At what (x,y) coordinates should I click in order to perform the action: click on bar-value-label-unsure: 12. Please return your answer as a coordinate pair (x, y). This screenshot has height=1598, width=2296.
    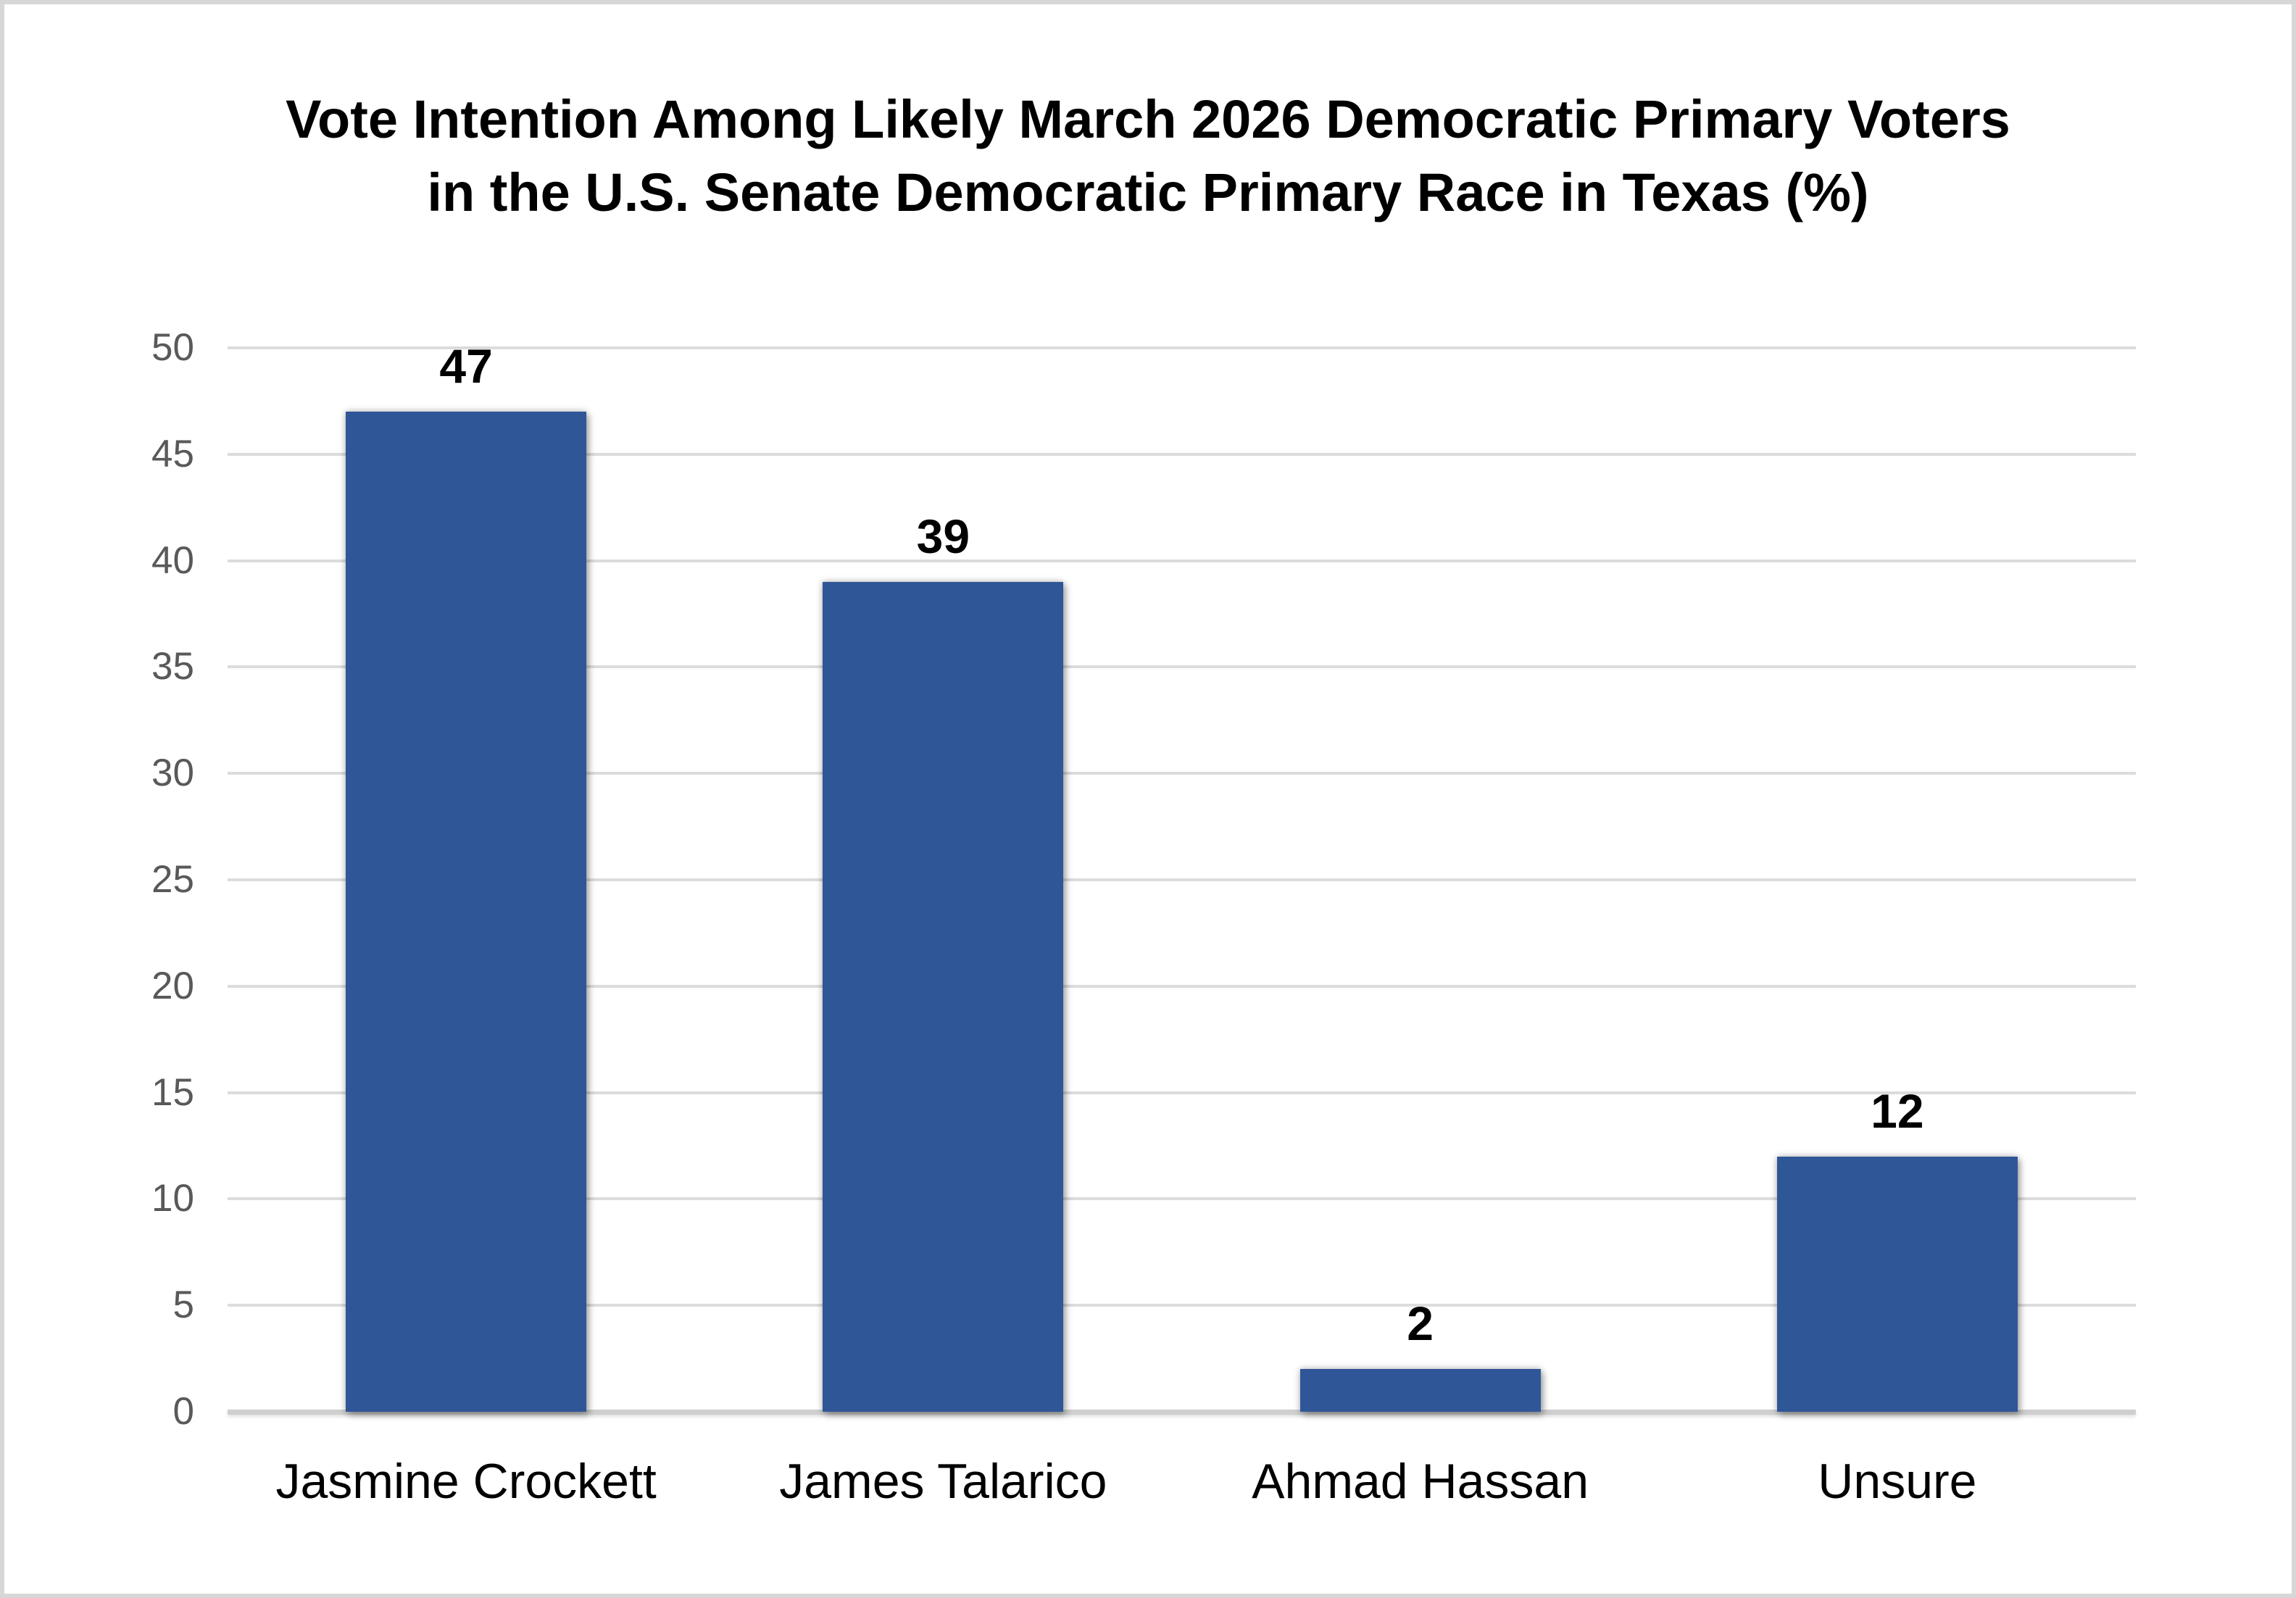
    Looking at the image, I should click on (1897, 1111).